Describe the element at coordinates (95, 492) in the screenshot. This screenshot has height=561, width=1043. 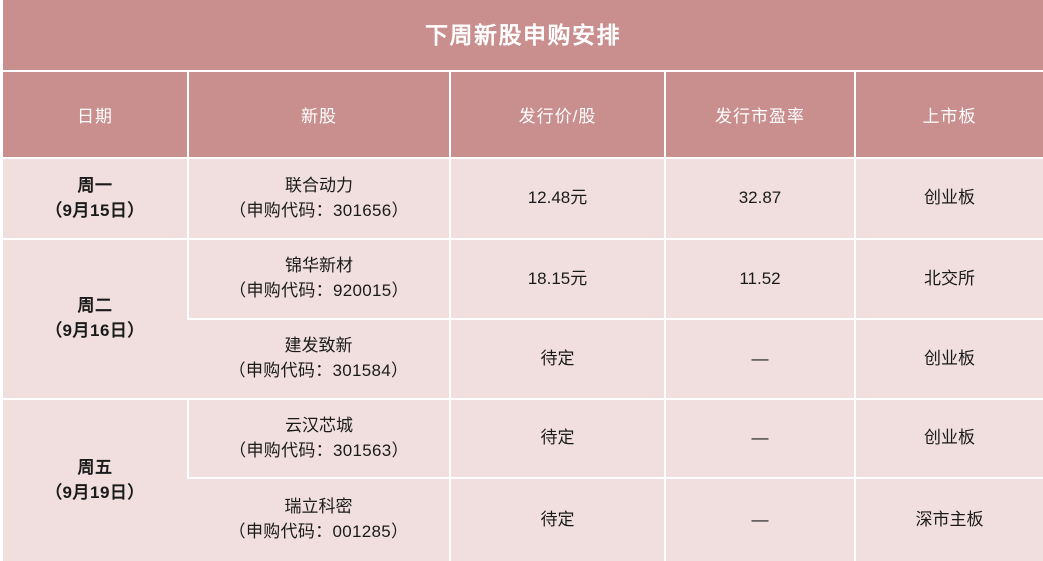
I see `date-full: （9月19日）` at that location.